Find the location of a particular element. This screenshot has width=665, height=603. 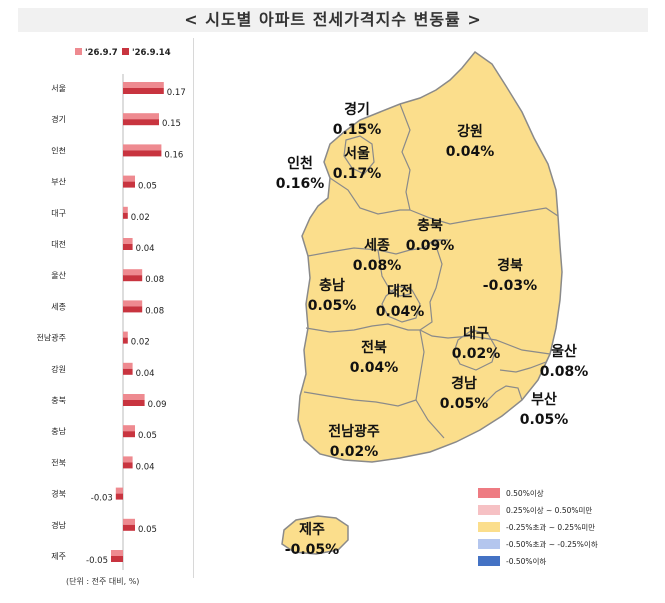

data-label: 0.17 is located at coordinates (176, 93).